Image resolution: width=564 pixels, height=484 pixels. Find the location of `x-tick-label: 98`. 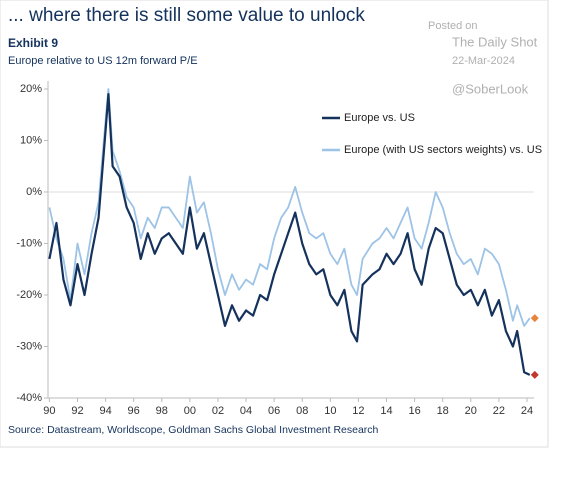

x-tick-label: 98 is located at coordinates (162, 411).